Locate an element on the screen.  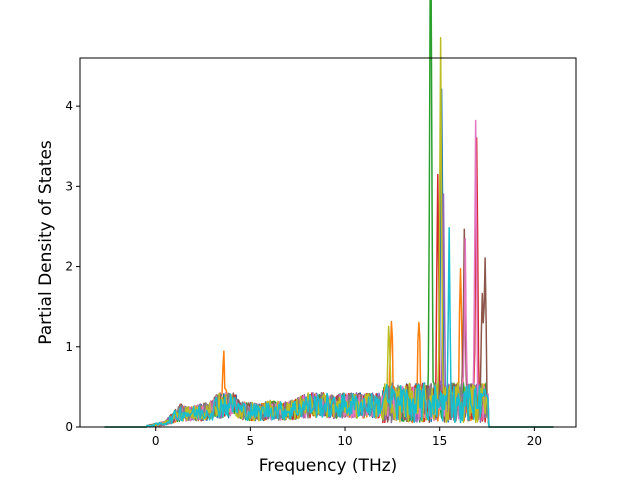
y-tick-label: 2 is located at coordinates (69, 267).